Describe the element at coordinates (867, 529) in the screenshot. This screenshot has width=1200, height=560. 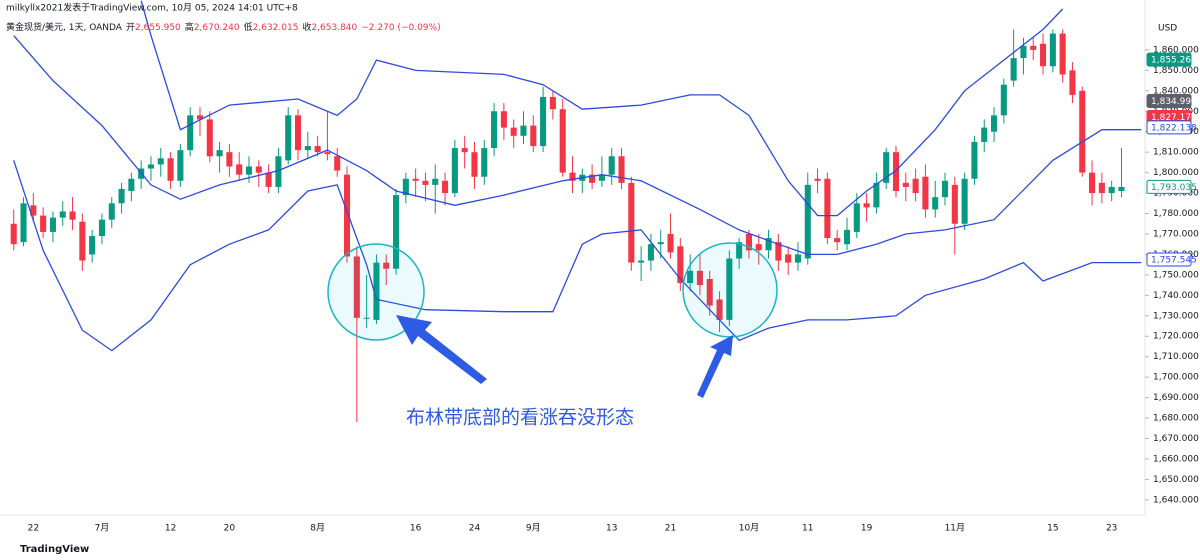
I see `x-tick-label: 19` at that location.